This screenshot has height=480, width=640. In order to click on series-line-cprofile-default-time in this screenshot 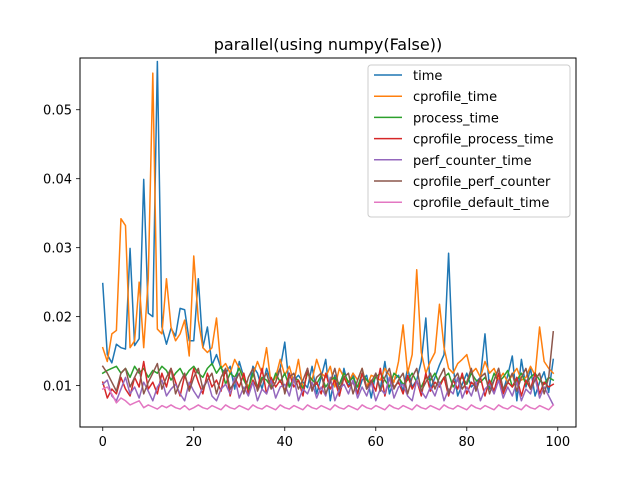, I will do `click(328, 398)`.